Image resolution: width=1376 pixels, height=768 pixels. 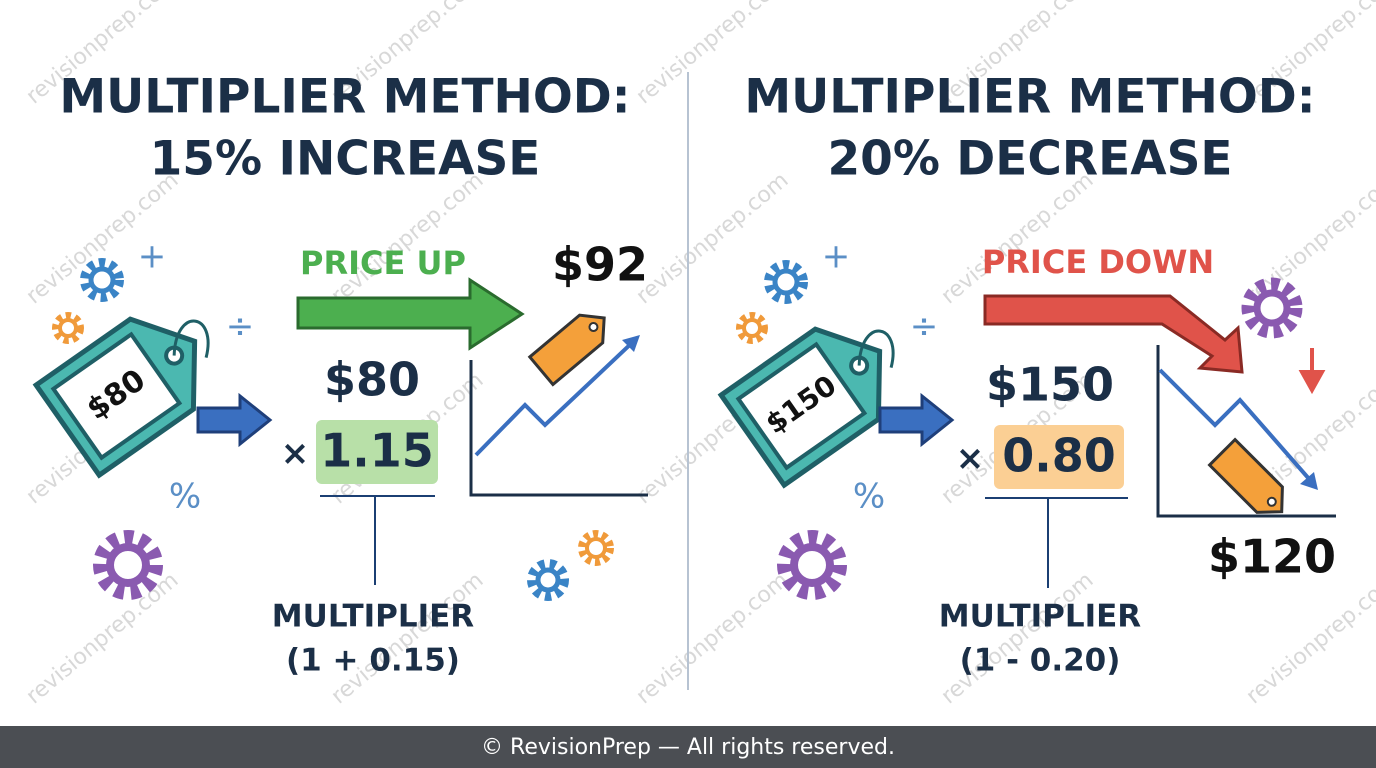 I want to click on multiplier-formula: (1 + 0.15), so click(x=373, y=661).